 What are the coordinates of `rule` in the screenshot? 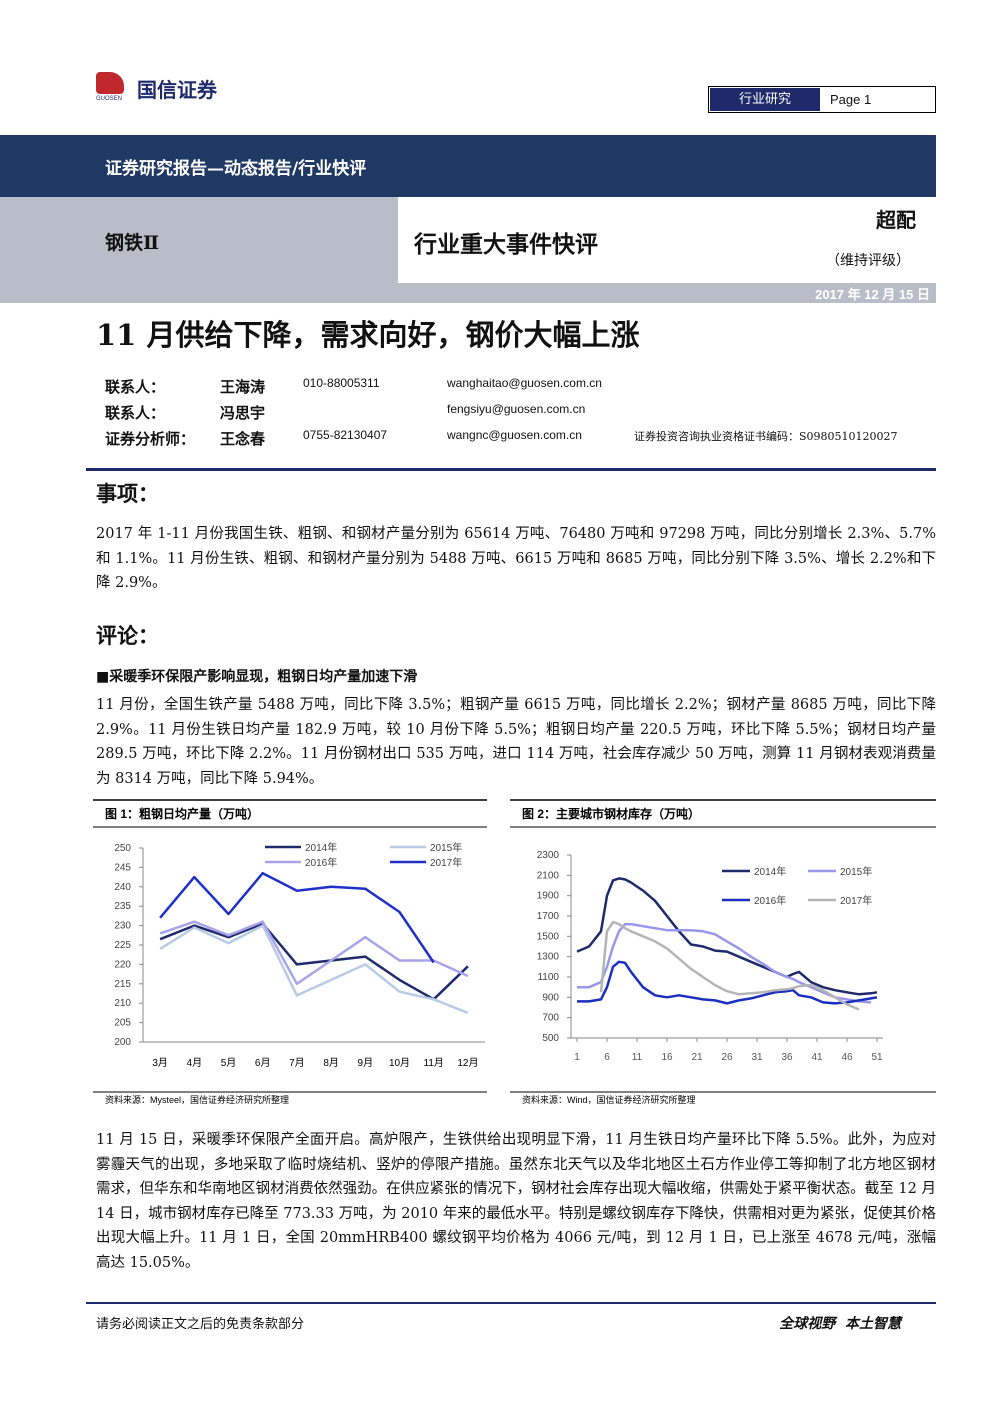 It's located at (511, 469).